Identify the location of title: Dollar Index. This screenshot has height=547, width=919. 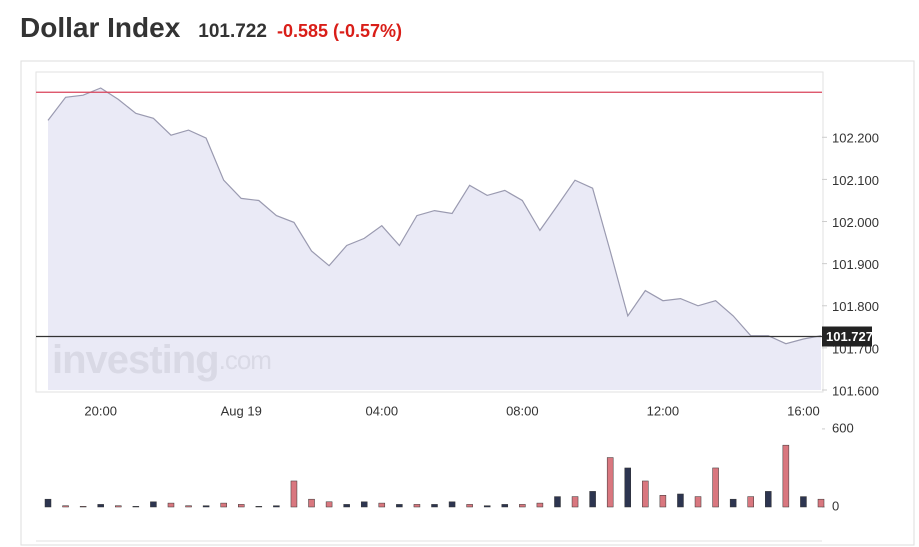
(100, 27).